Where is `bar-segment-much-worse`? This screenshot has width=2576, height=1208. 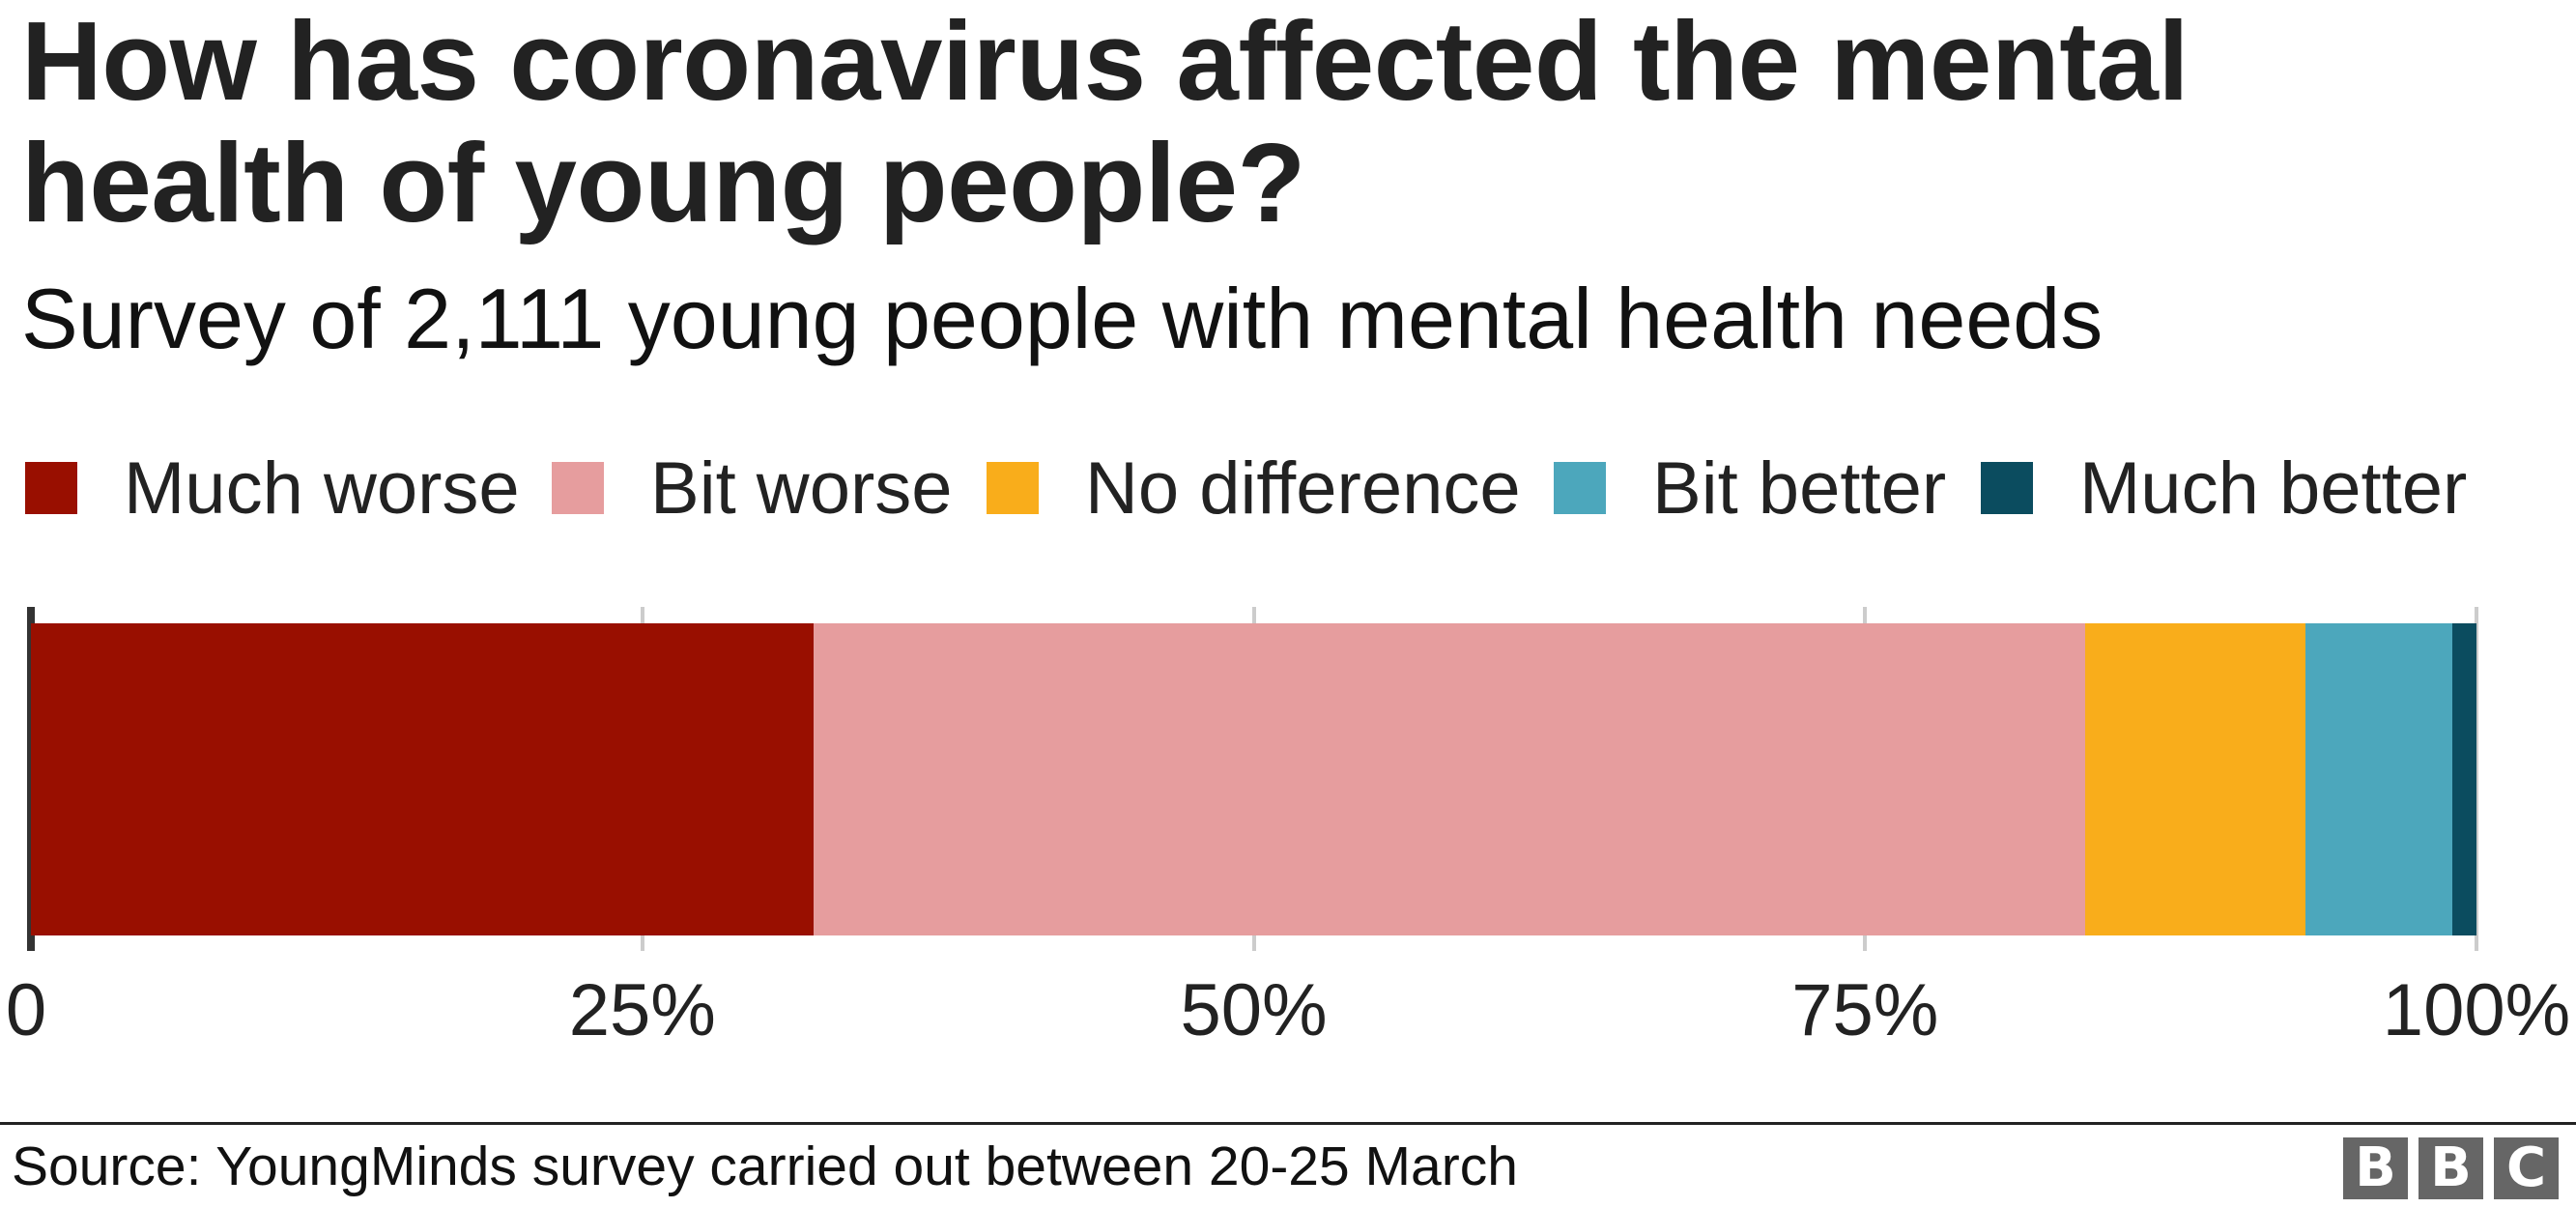 bar-segment-much-worse is located at coordinates (423, 779).